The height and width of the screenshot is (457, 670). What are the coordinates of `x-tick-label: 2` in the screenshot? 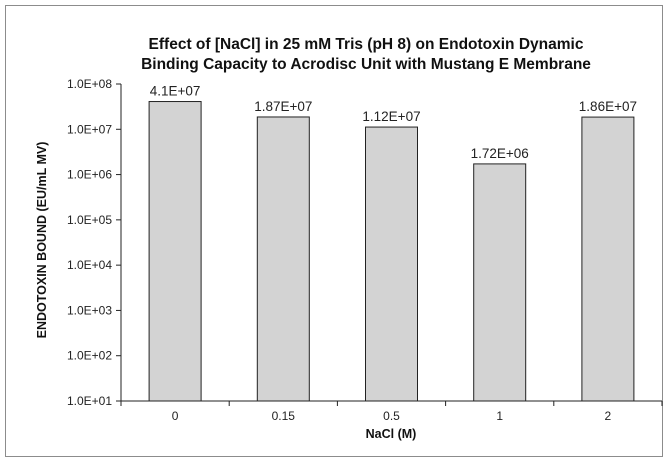 It's located at (608, 416).